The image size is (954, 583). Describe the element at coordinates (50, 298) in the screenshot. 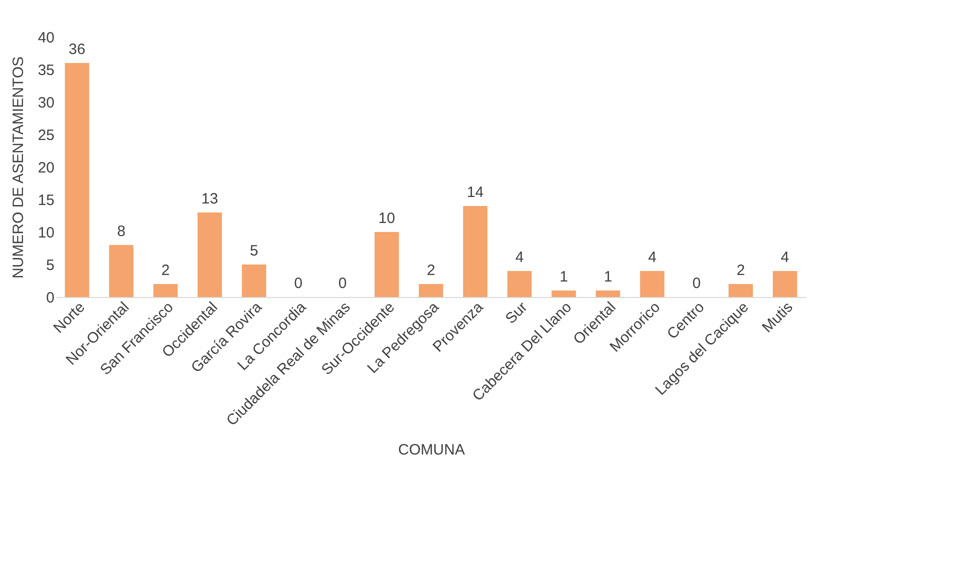

I see `y-tick-label: 0` at that location.